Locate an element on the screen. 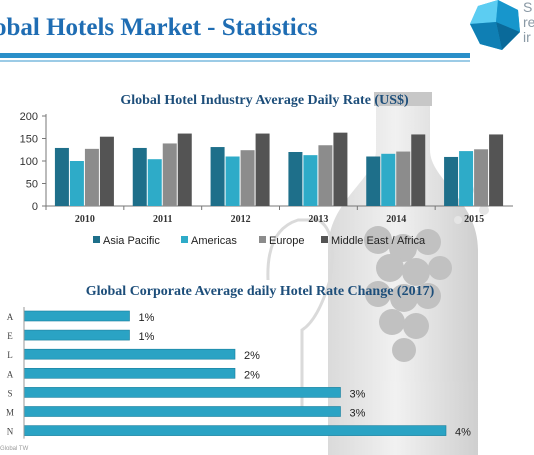  legend-label: Middle East / Africa is located at coordinates (378, 241).